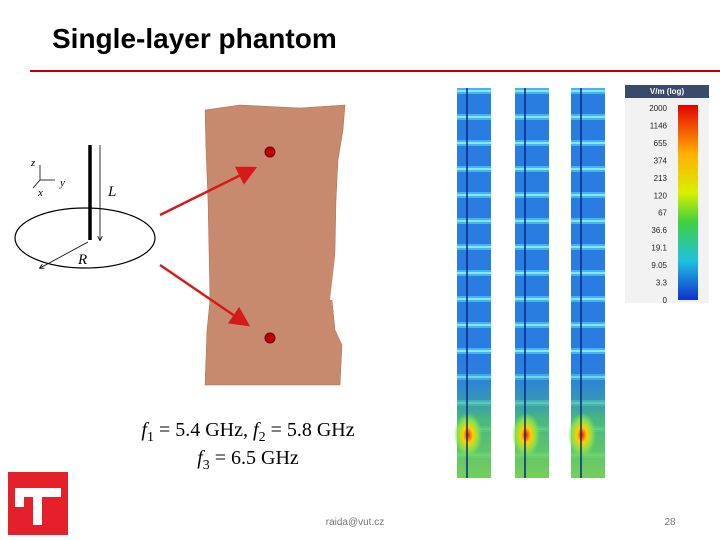 Image resolution: width=720 pixels, height=540 pixels. Describe the element at coordinates (33, 163) in the screenshot. I see `axis-label: z` at that location.